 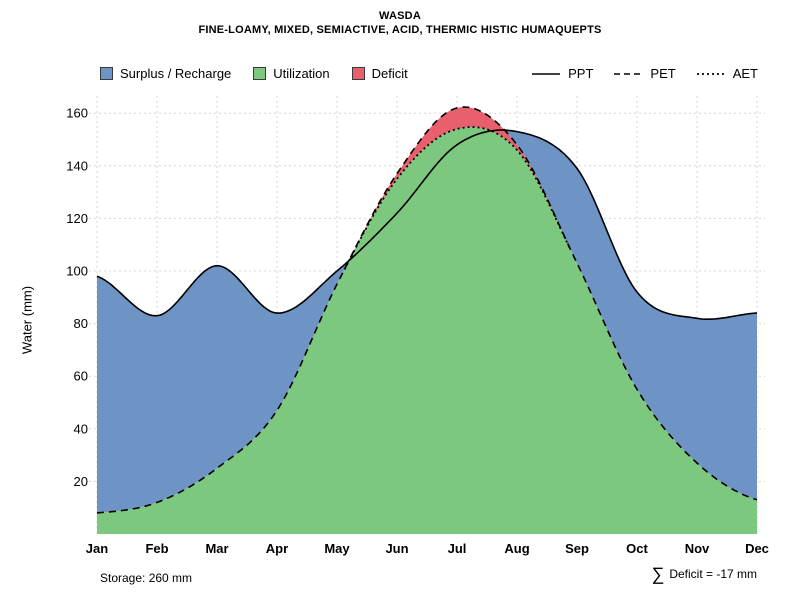 I want to click on x-tick-label: May, so click(x=337, y=548).